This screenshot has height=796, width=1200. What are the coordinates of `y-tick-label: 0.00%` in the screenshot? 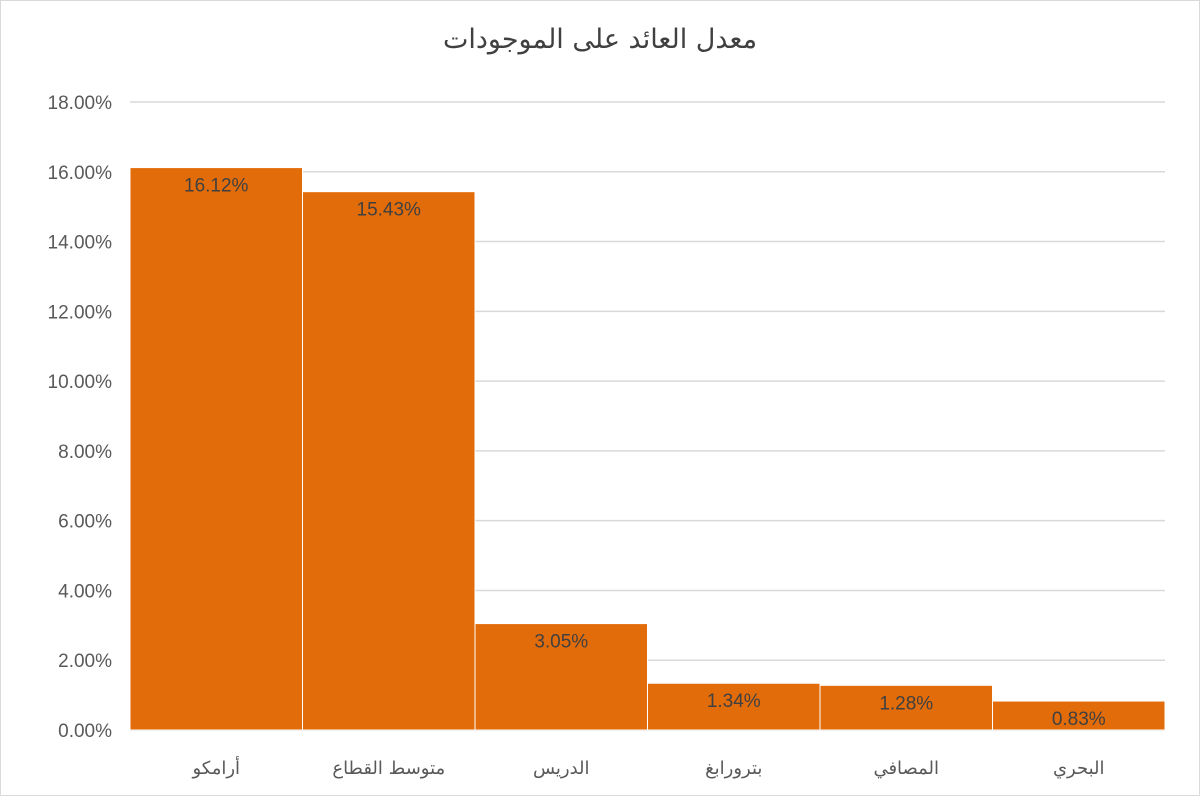 It's located at (85, 731).